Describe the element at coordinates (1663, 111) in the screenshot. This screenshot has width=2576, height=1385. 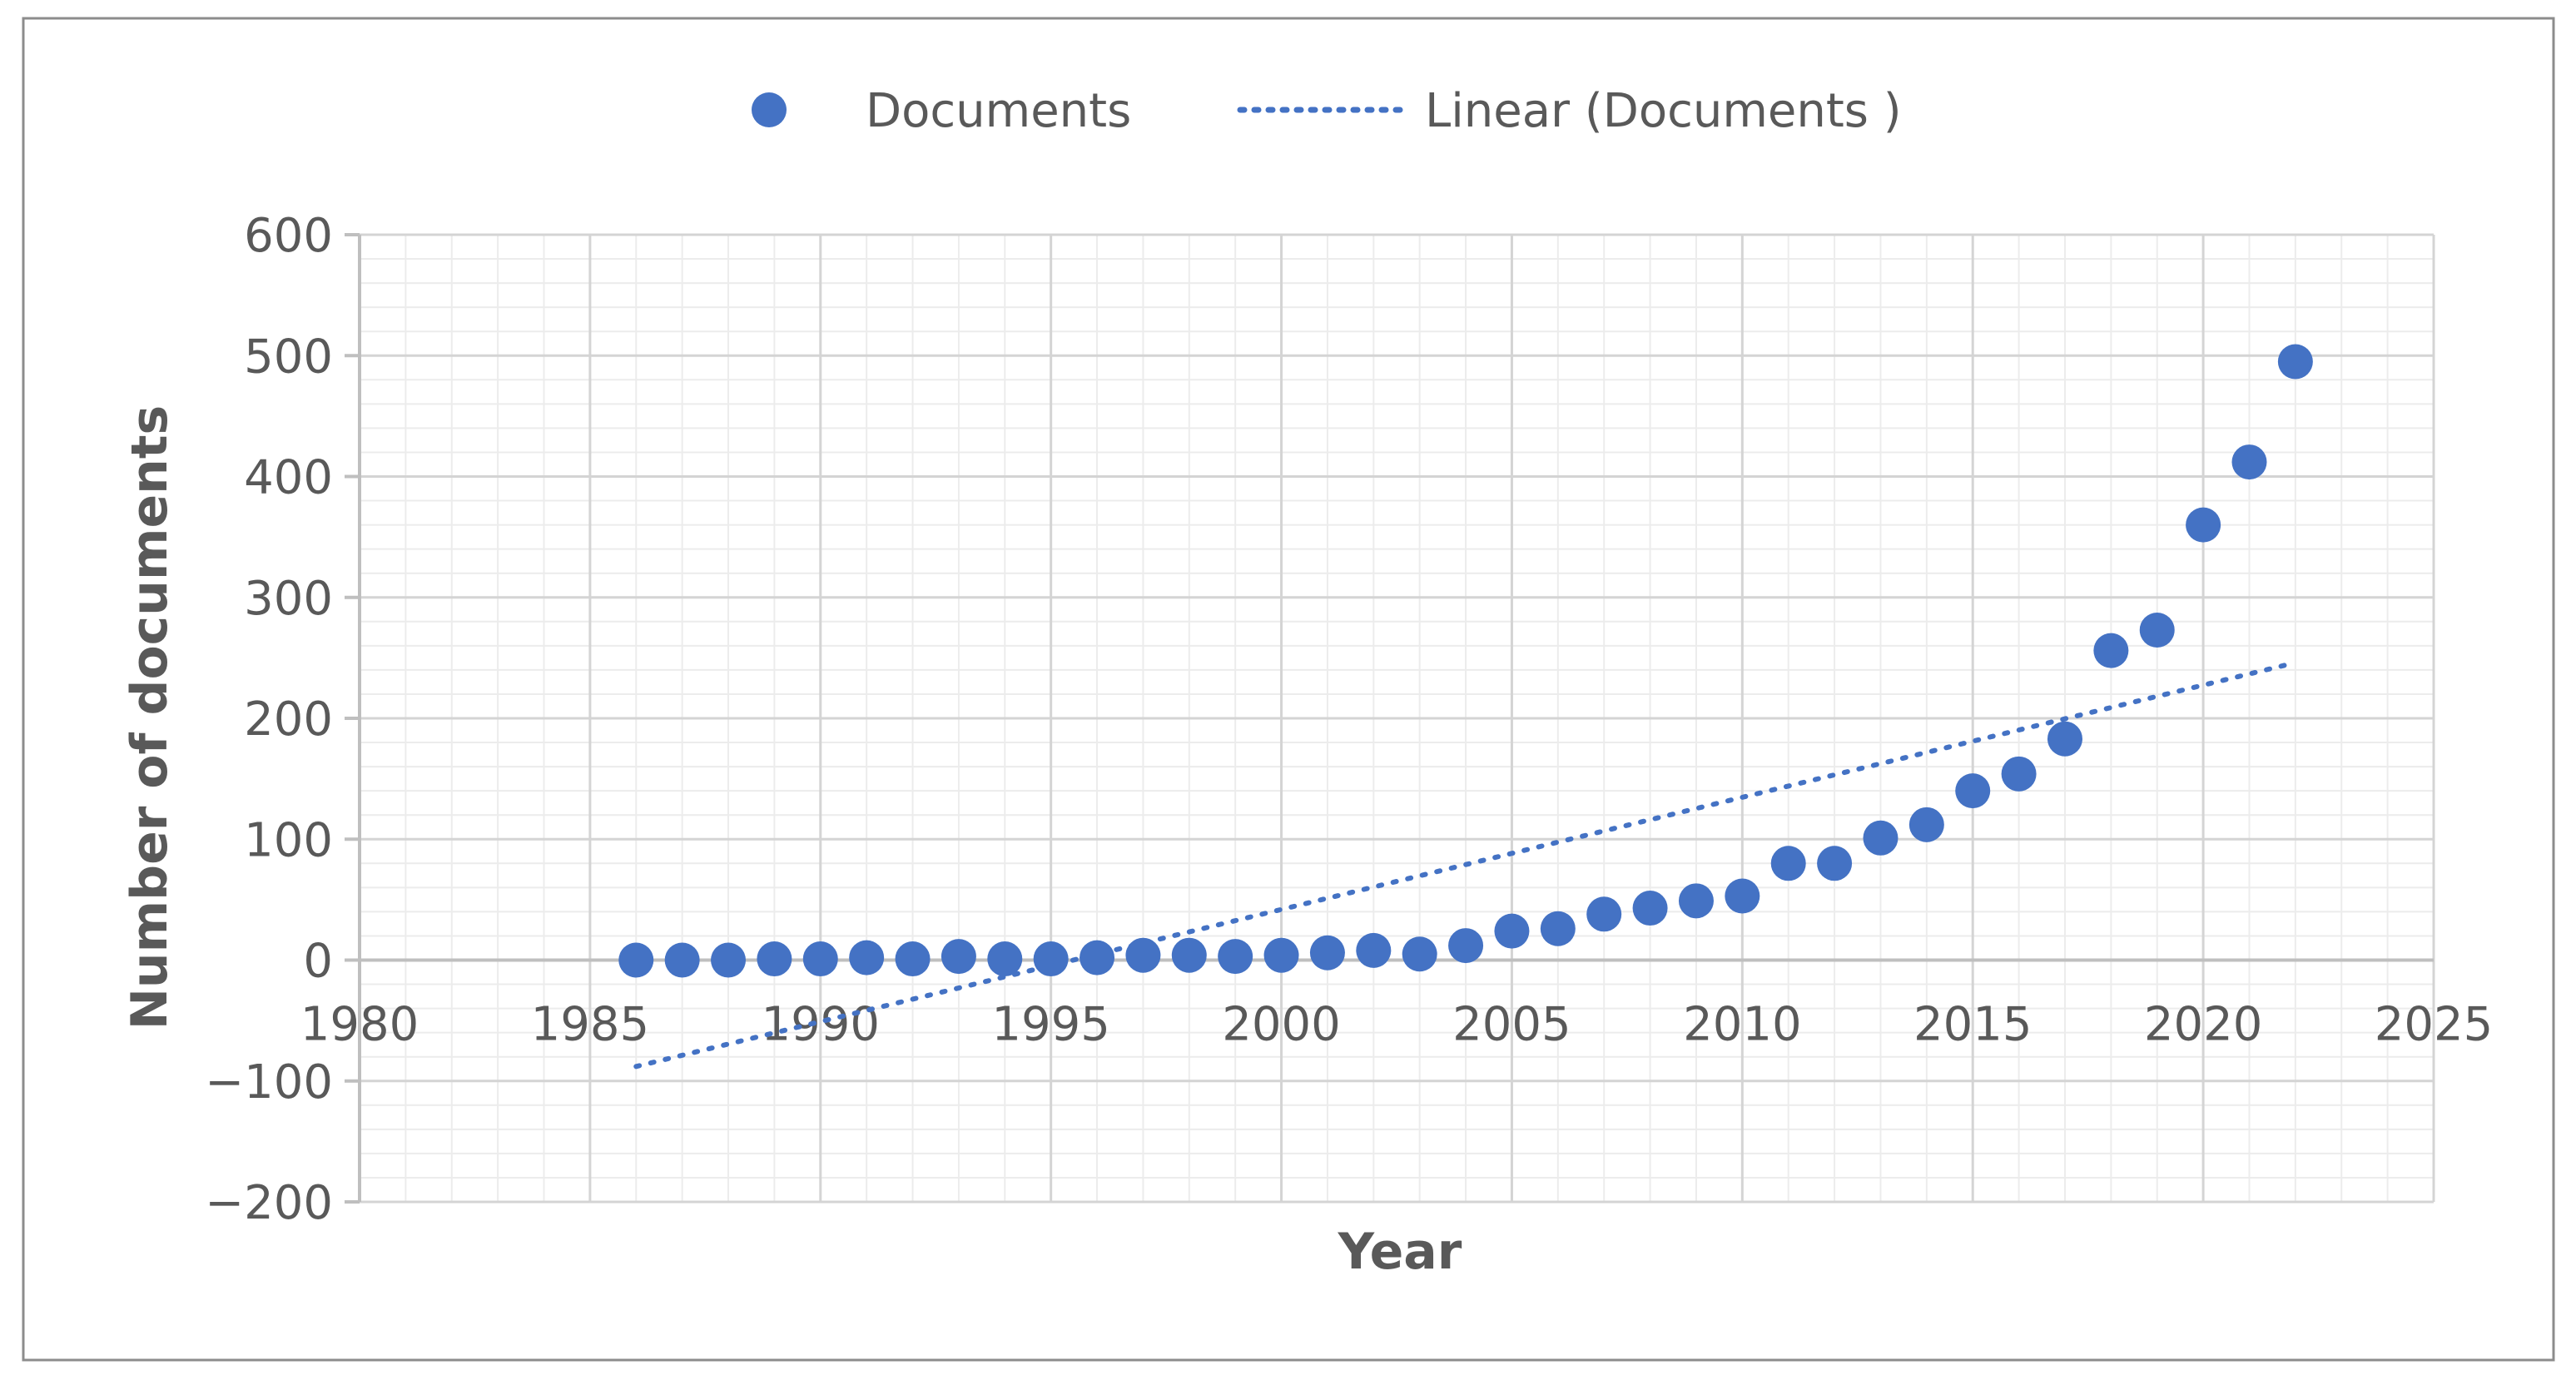
I see `legend-label-trendline: Linear (Documents )` at that location.